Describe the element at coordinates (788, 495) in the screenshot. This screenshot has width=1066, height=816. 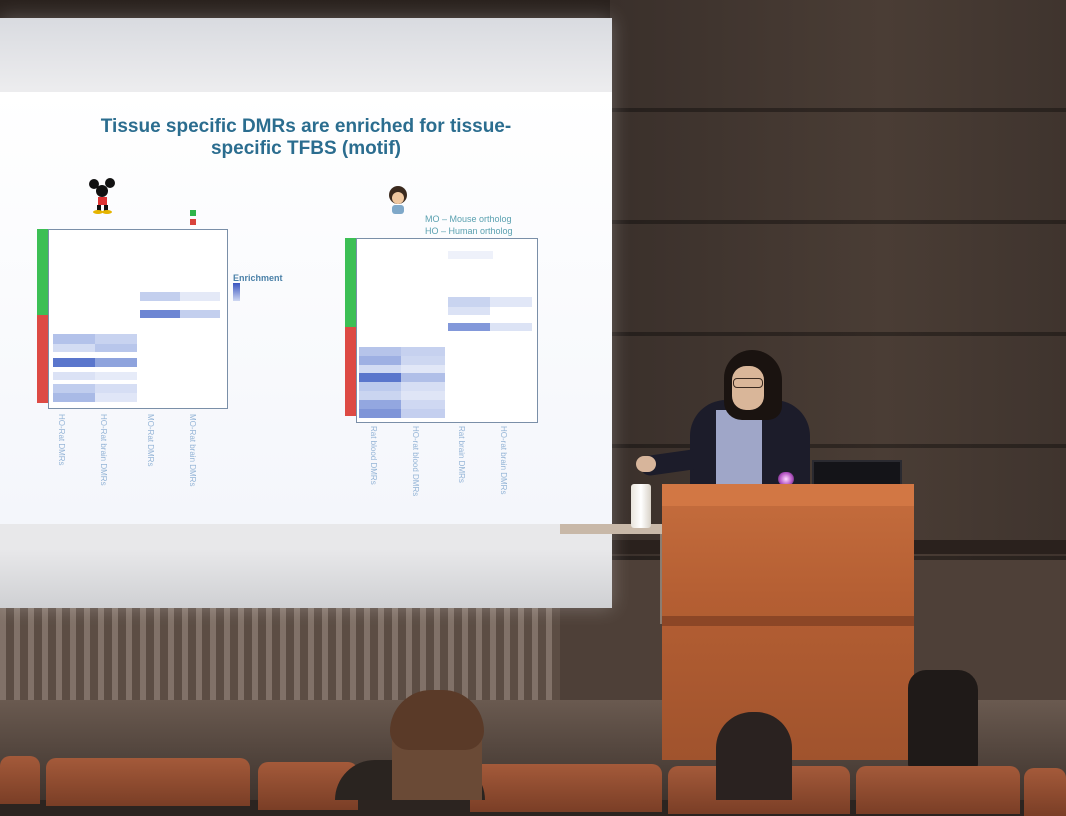
I see `podium-top` at that location.